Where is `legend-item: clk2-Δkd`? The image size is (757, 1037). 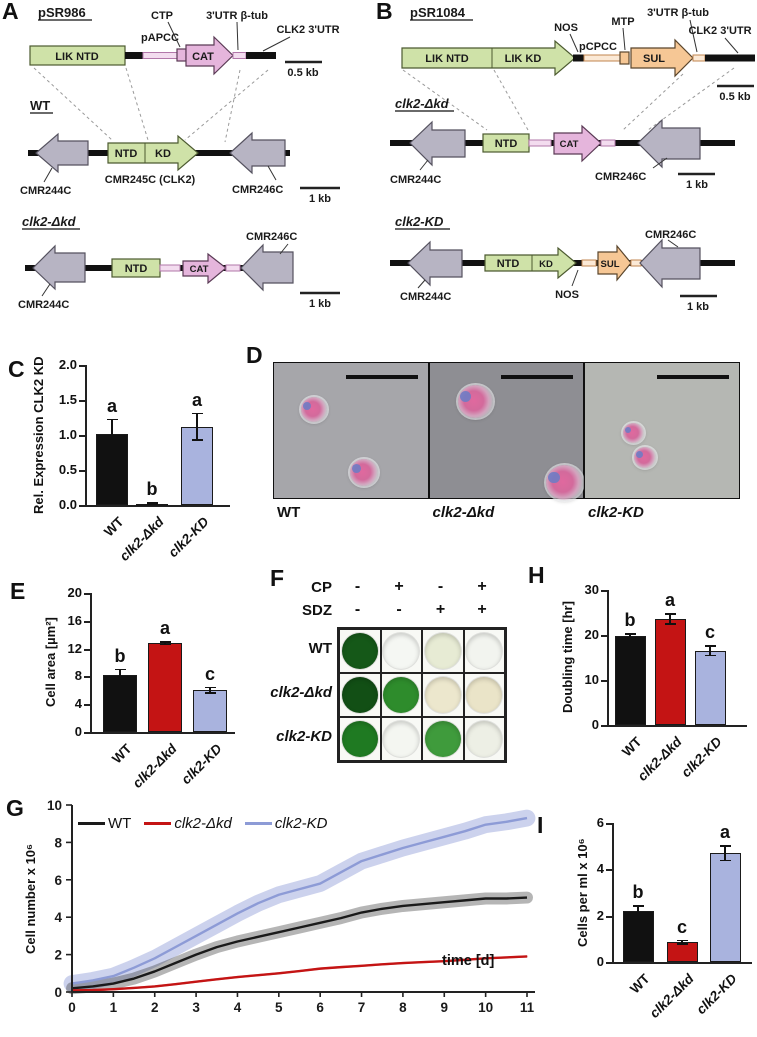
legend-item: clk2-Δkd is located at coordinates (188, 823).